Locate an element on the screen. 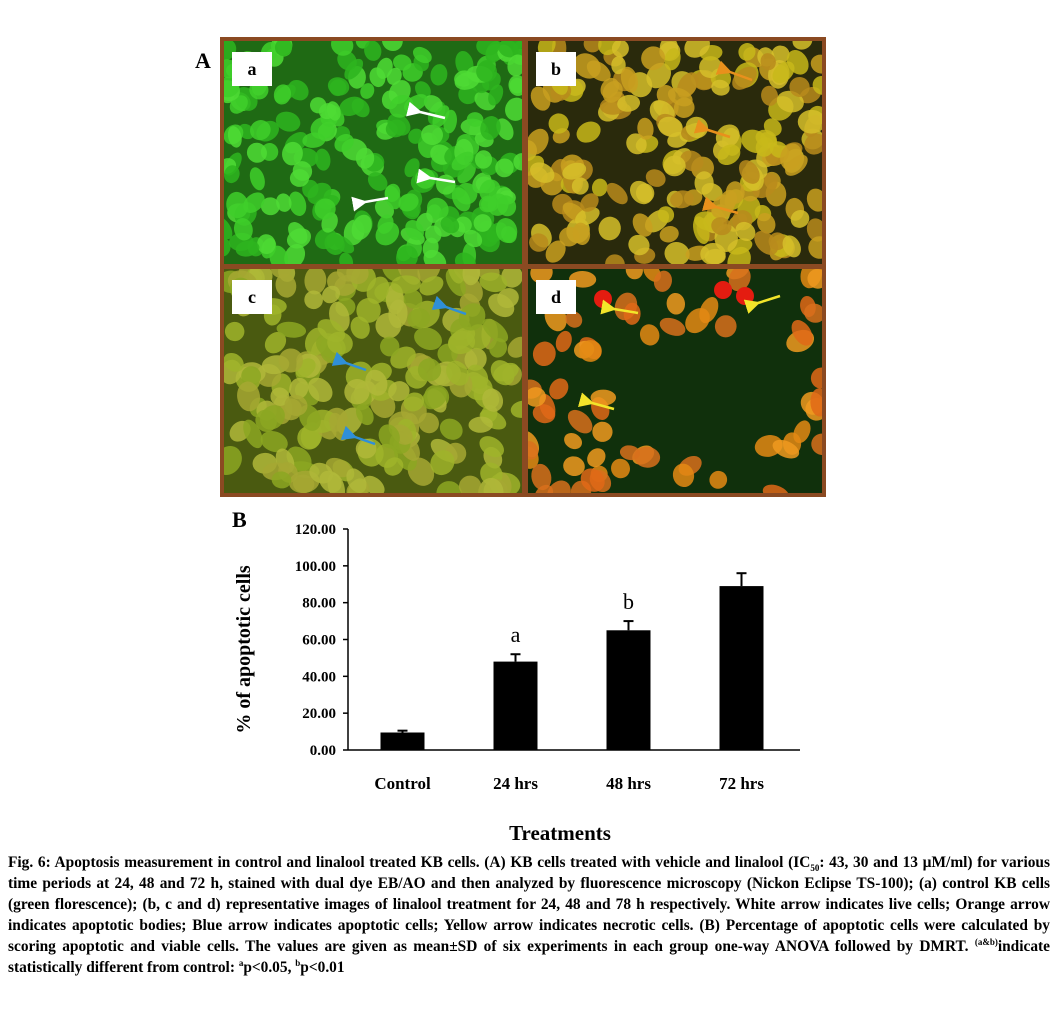 The width and height of the screenshot is (1059, 1014). y-tick-label: 60.00 is located at coordinates (319, 641).